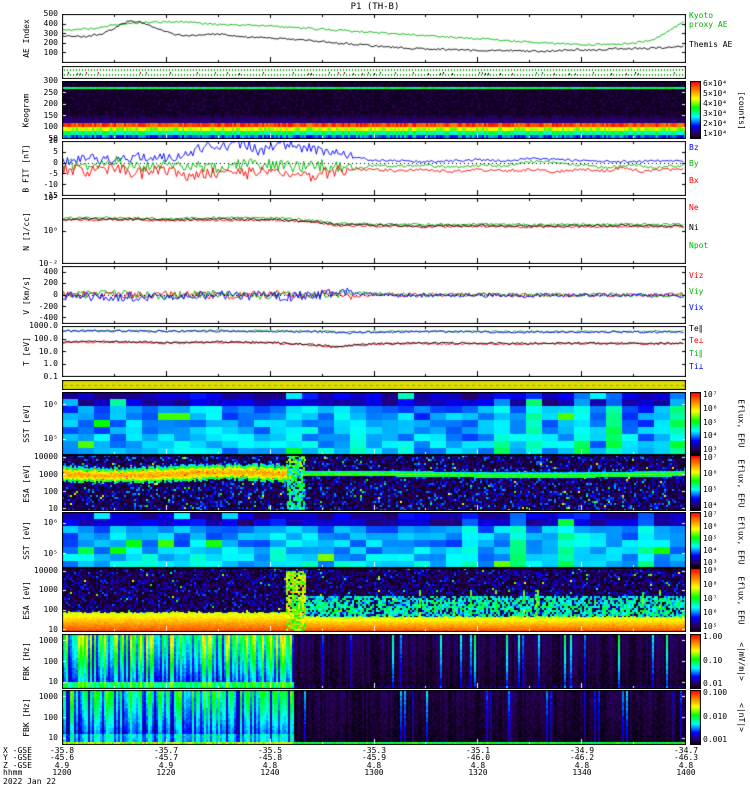  I want to click on colorbar-sst_ion, so click(695, 423).